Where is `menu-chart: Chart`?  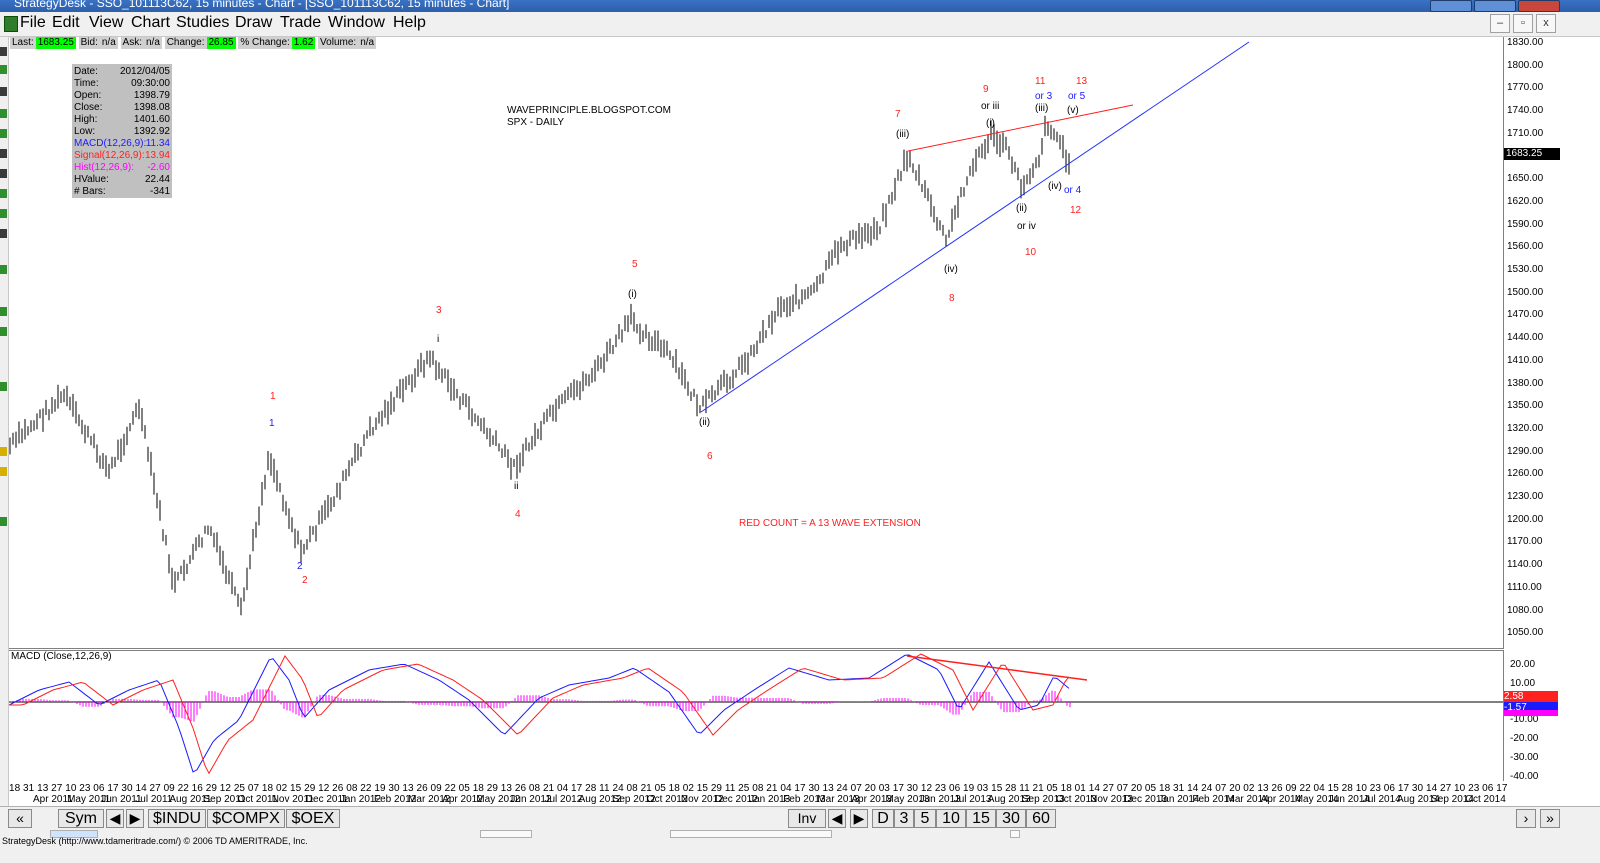 menu-chart: Chart is located at coordinates (151, 22).